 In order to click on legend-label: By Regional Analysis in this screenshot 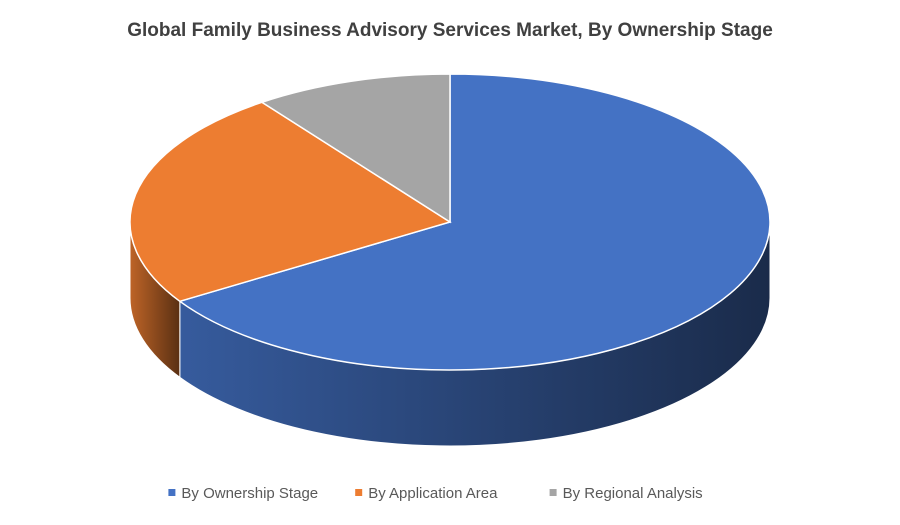, I will do `click(633, 493)`.